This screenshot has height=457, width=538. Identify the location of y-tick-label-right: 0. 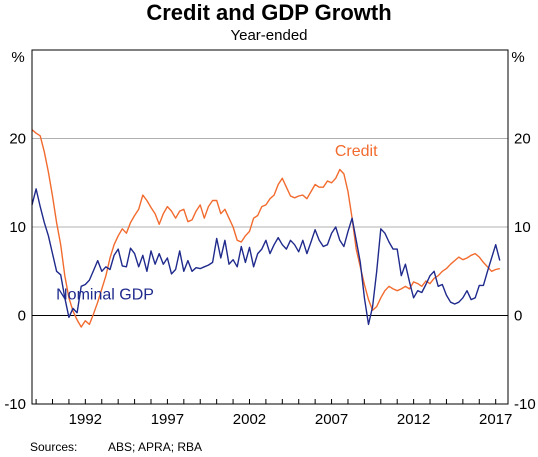
(518, 316).